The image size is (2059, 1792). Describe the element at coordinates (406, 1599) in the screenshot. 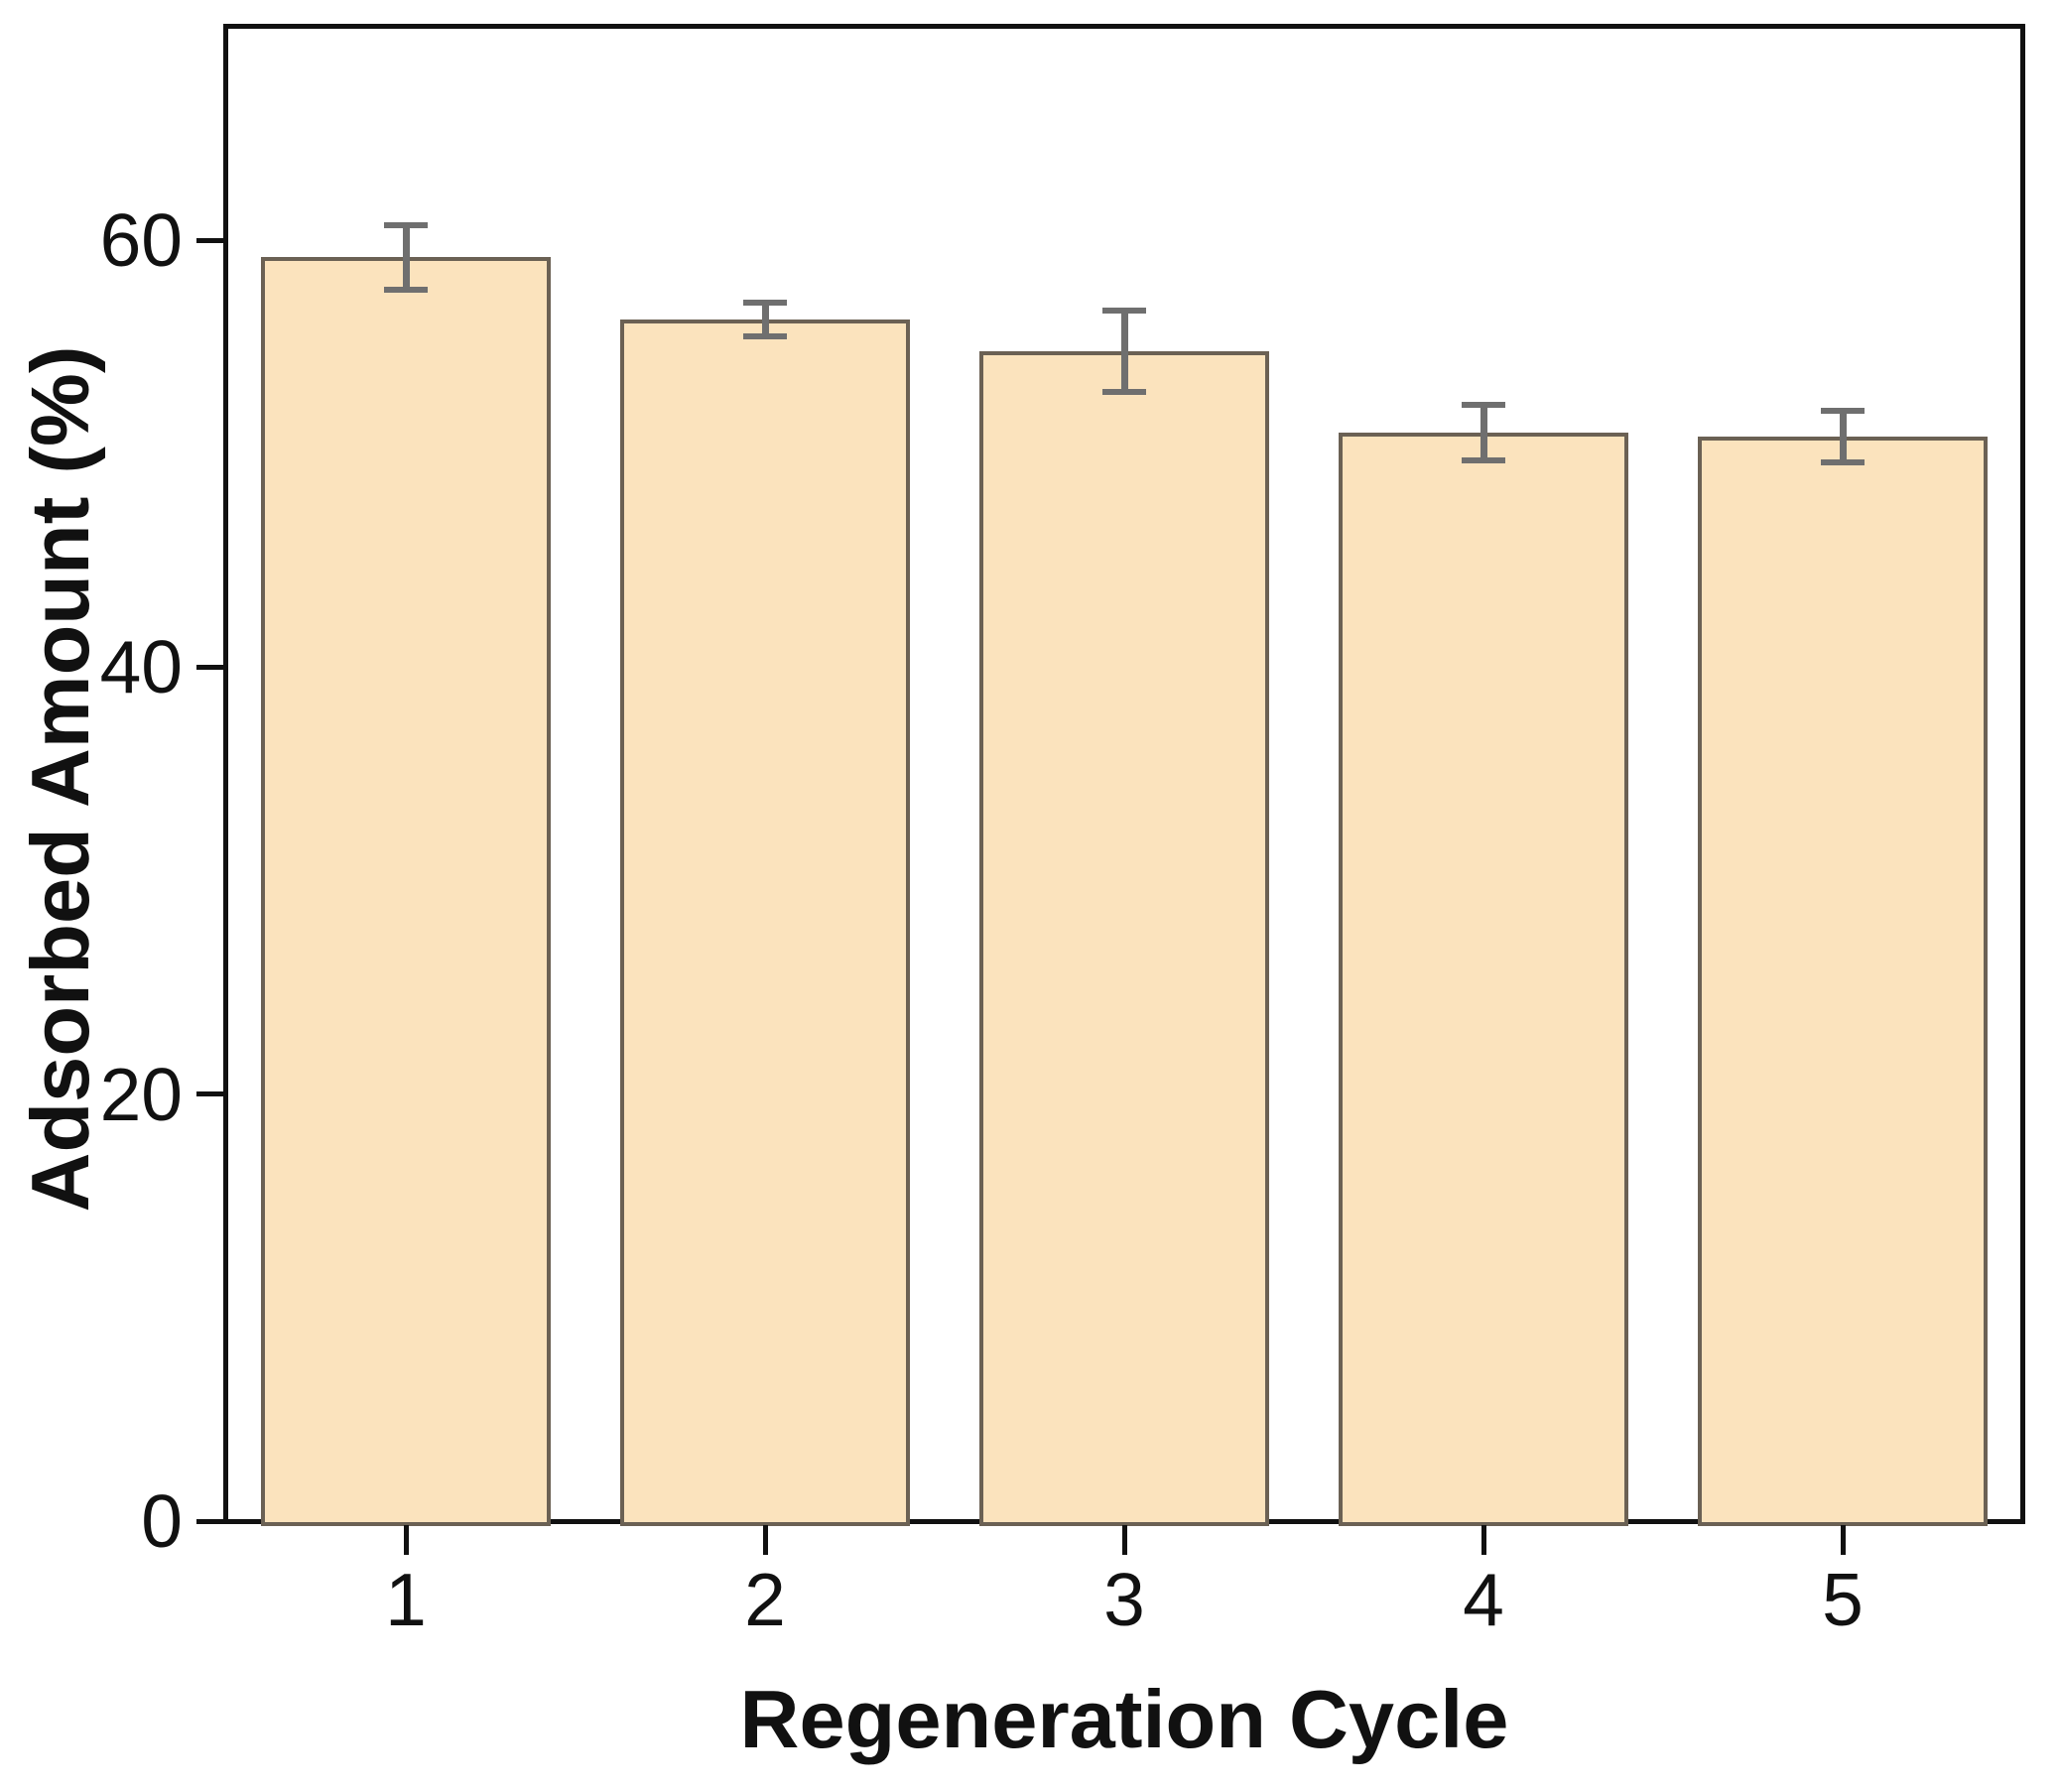

I see `x-axis-tick-label: 1` at that location.